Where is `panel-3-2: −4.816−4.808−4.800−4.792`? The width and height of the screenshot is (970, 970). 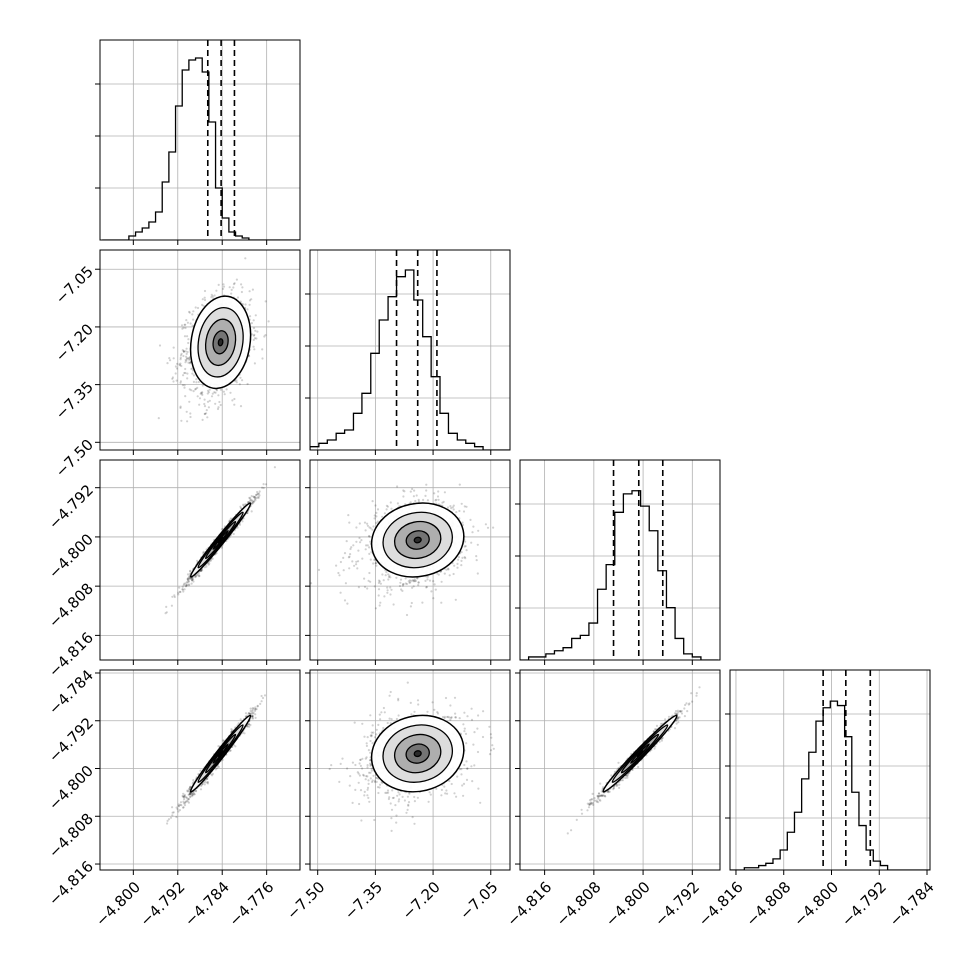
panel-3-2: −4.816−4.808−4.800−4.792 is located at coordinates (612, 799).